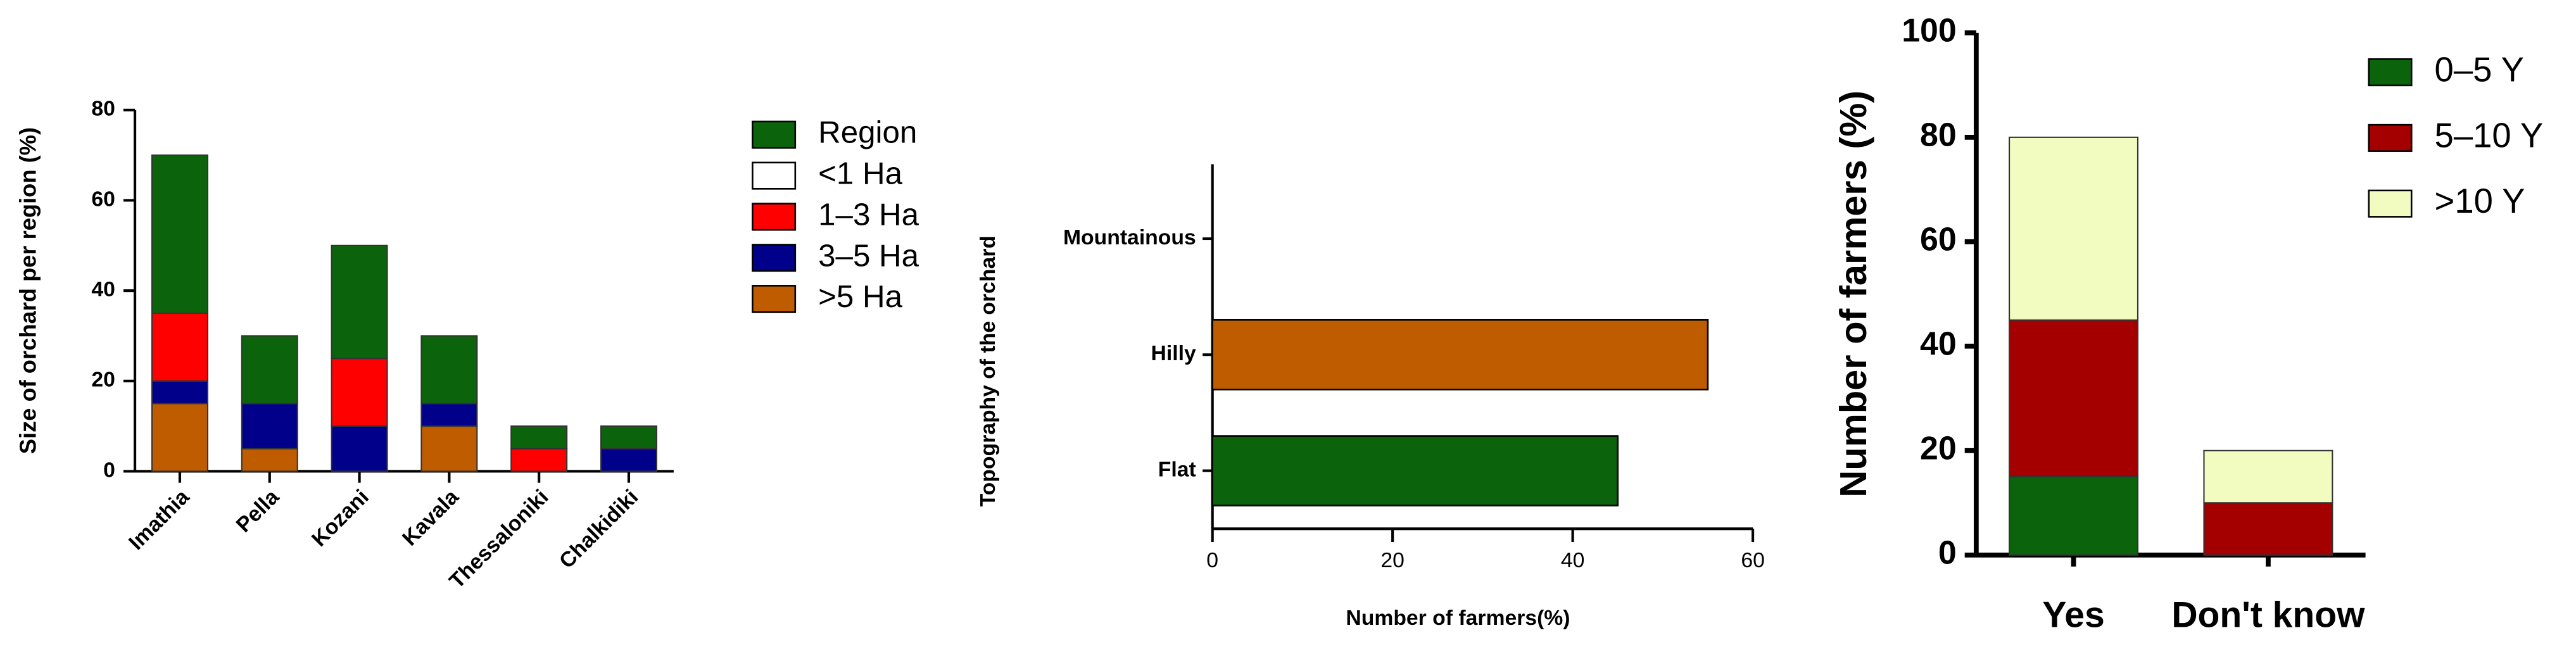 Image resolution: width=2576 pixels, height=647 pixels. Describe the element at coordinates (1212, 560) in the screenshot. I see `x-tick-label: 0` at that location.